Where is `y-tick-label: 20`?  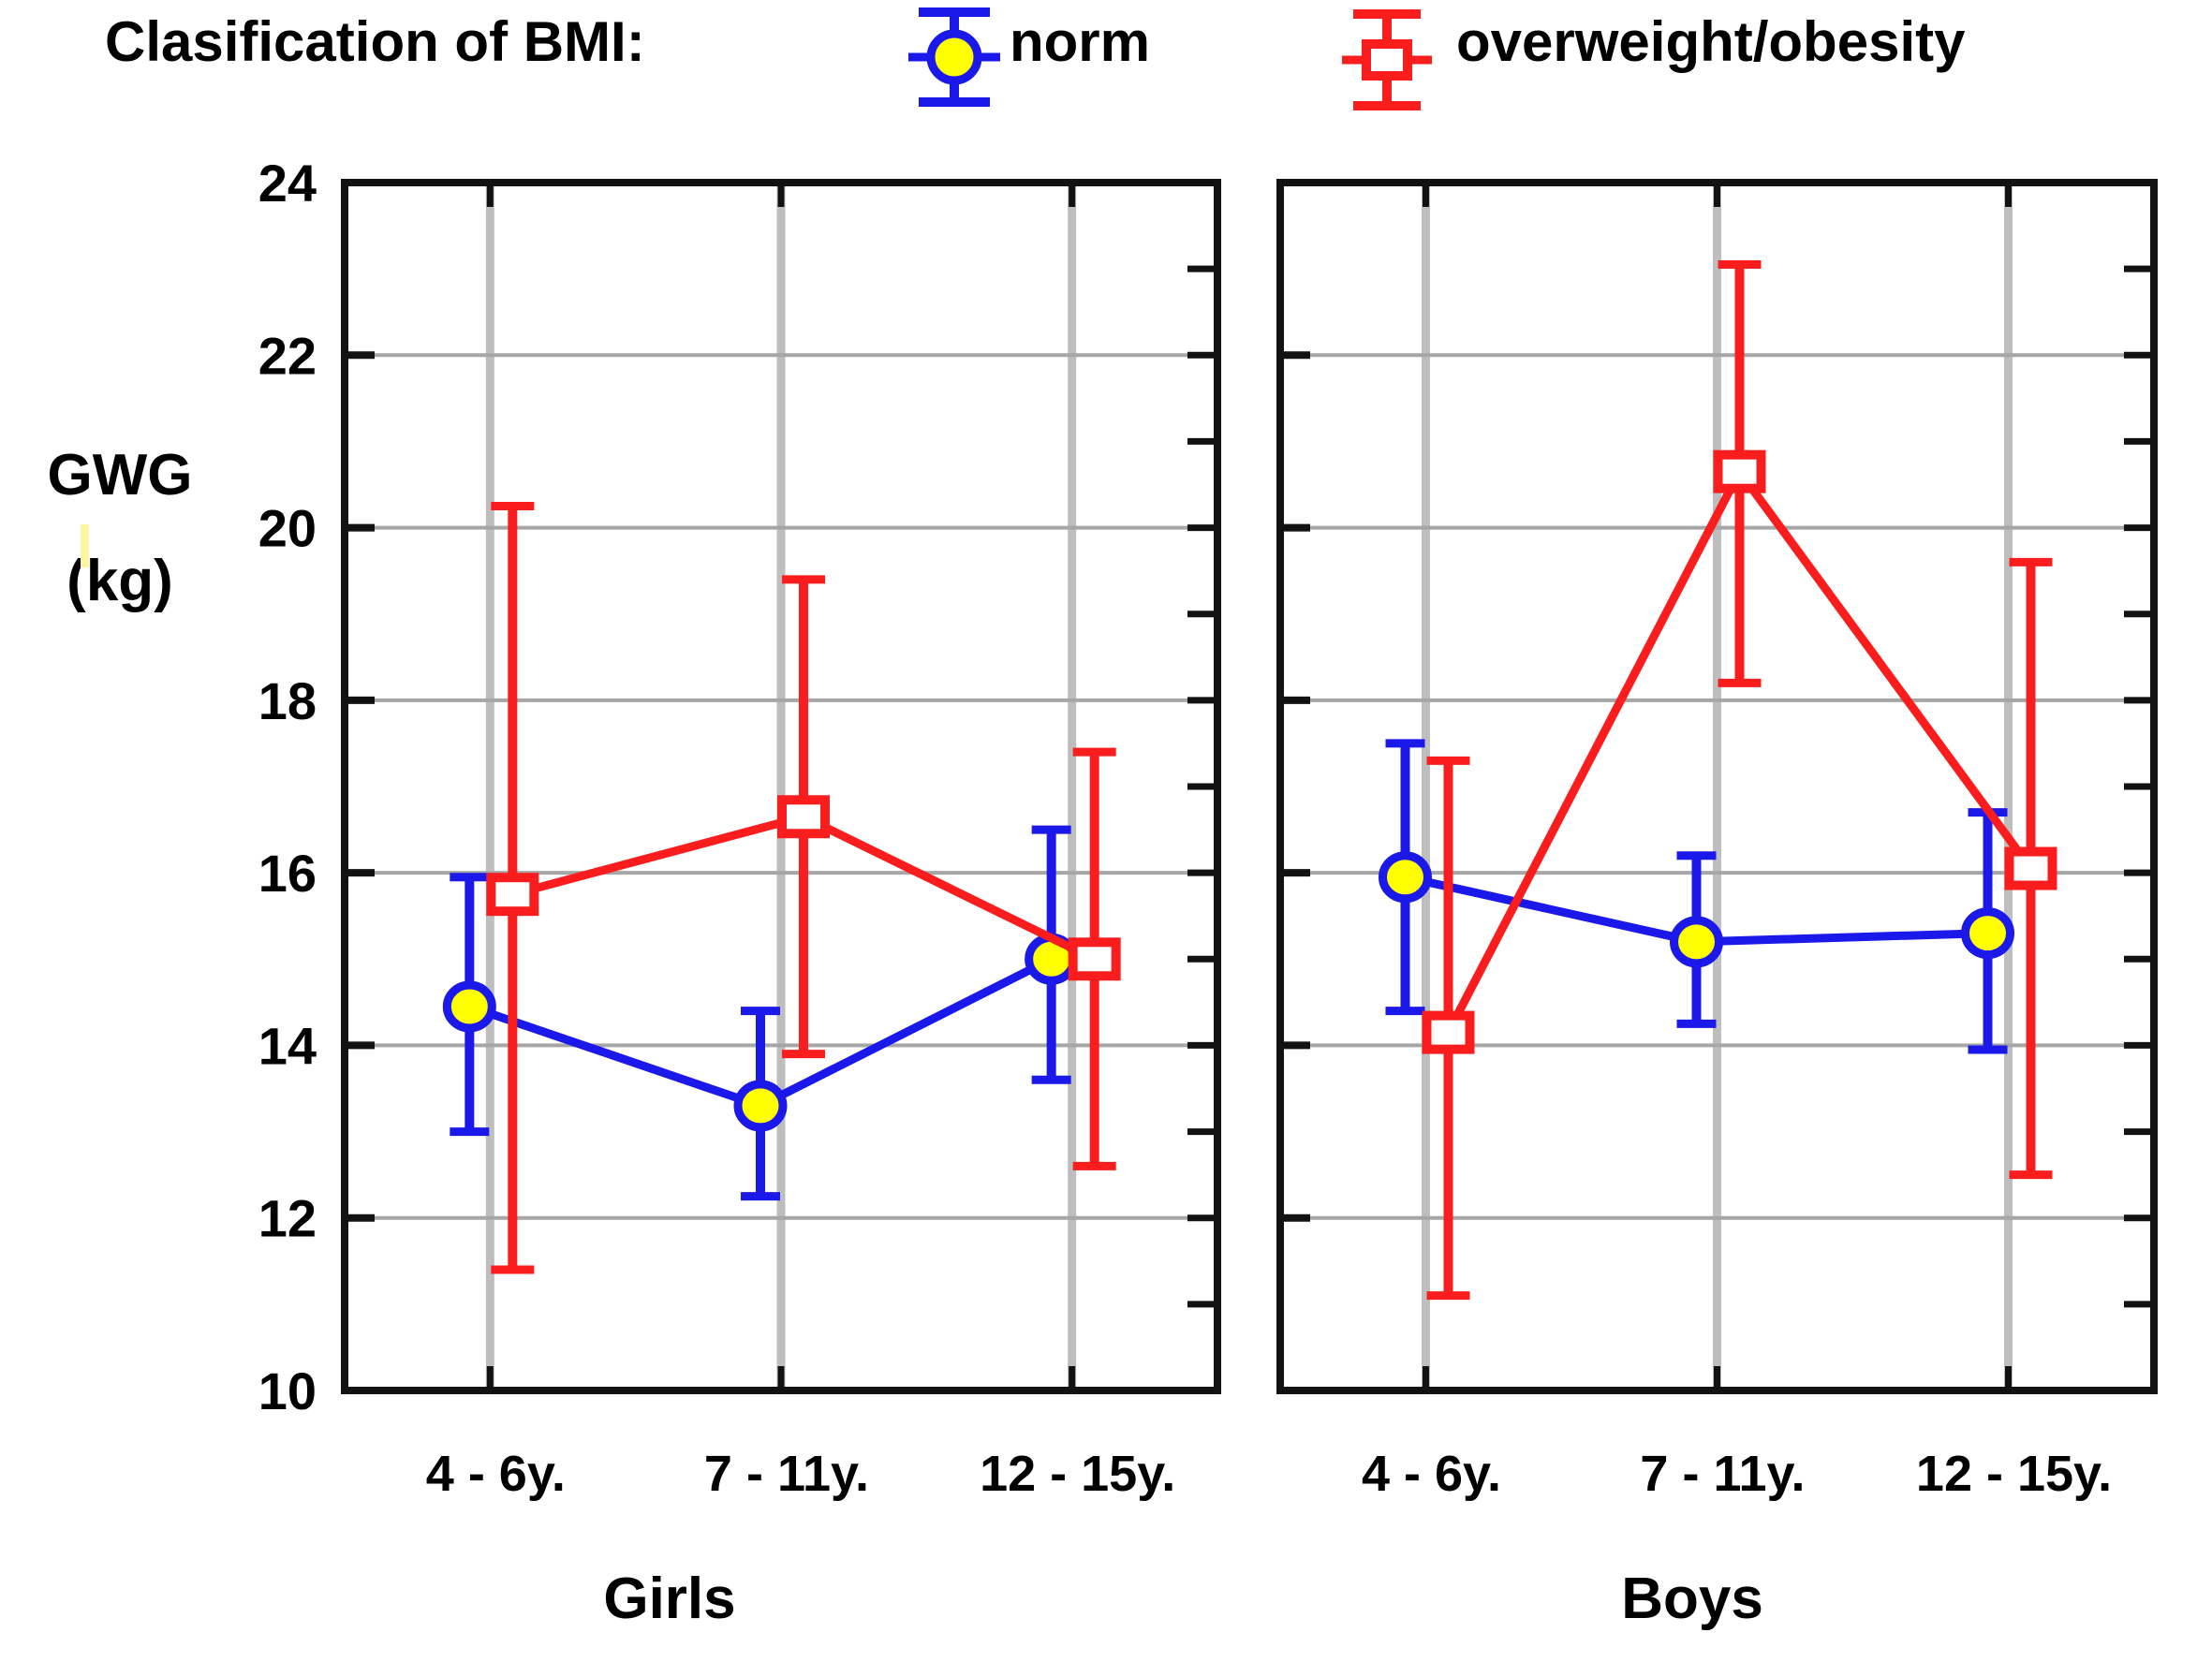 y-tick-label: 20 is located at coordinates (287, 528).